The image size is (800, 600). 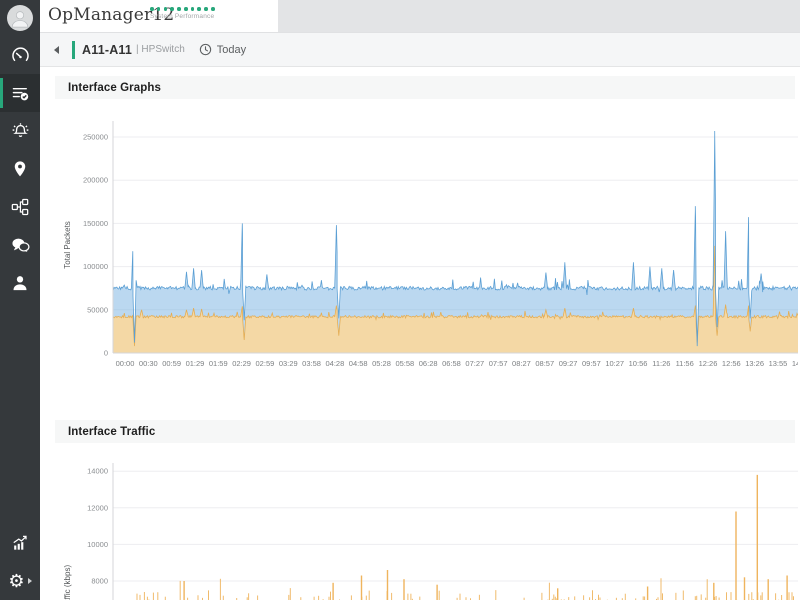 What do you see at coordinates (95, 266) in the screenshot?
I see `svg-text: 100000` at bounding box center [95, 266].